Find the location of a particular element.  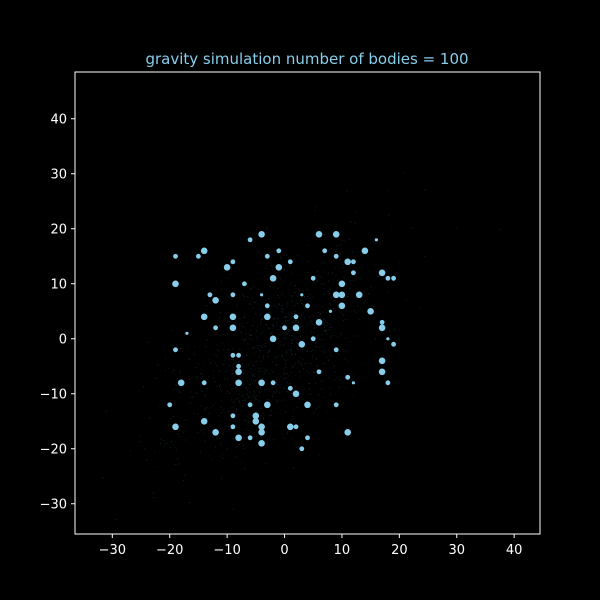

x-tick-label: −20 is located at coordinates (169, 550).